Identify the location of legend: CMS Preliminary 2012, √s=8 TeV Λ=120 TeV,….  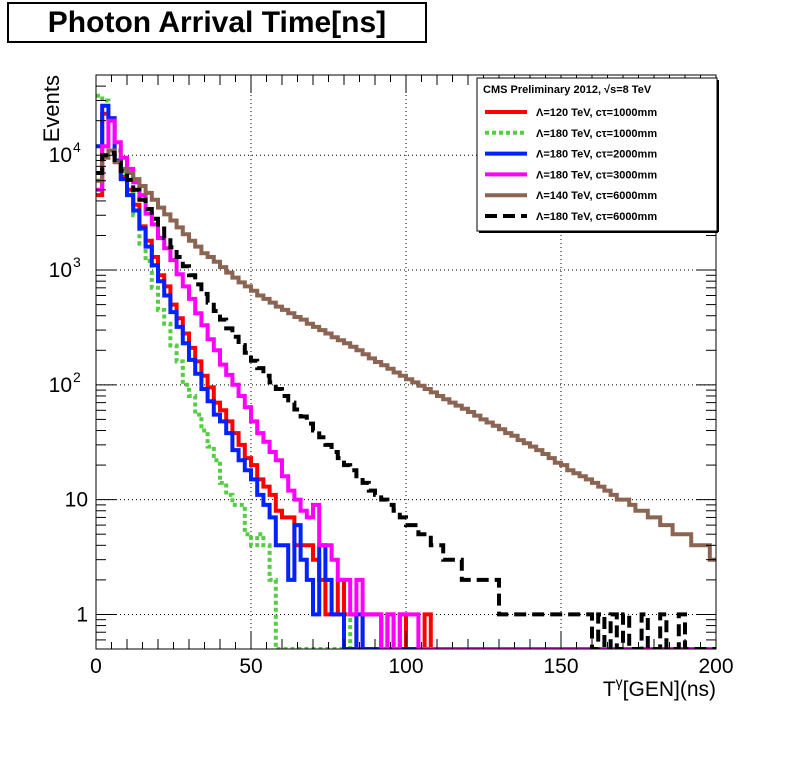
(597, 155).